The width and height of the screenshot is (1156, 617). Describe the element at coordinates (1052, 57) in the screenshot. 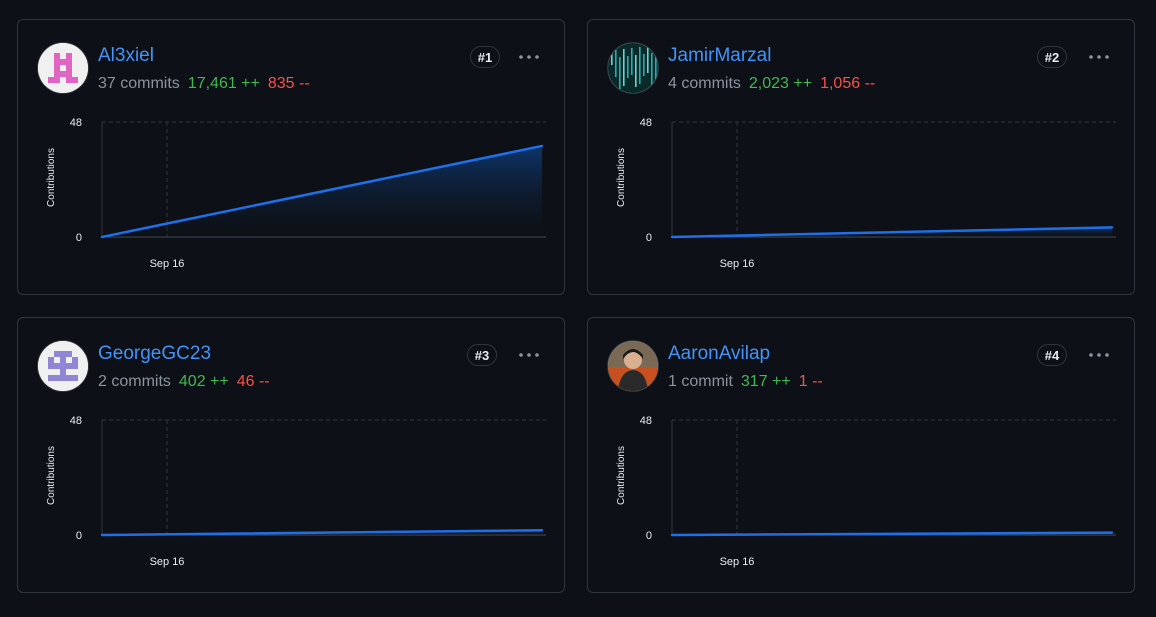

I see `rank-badge: #2` at that location.